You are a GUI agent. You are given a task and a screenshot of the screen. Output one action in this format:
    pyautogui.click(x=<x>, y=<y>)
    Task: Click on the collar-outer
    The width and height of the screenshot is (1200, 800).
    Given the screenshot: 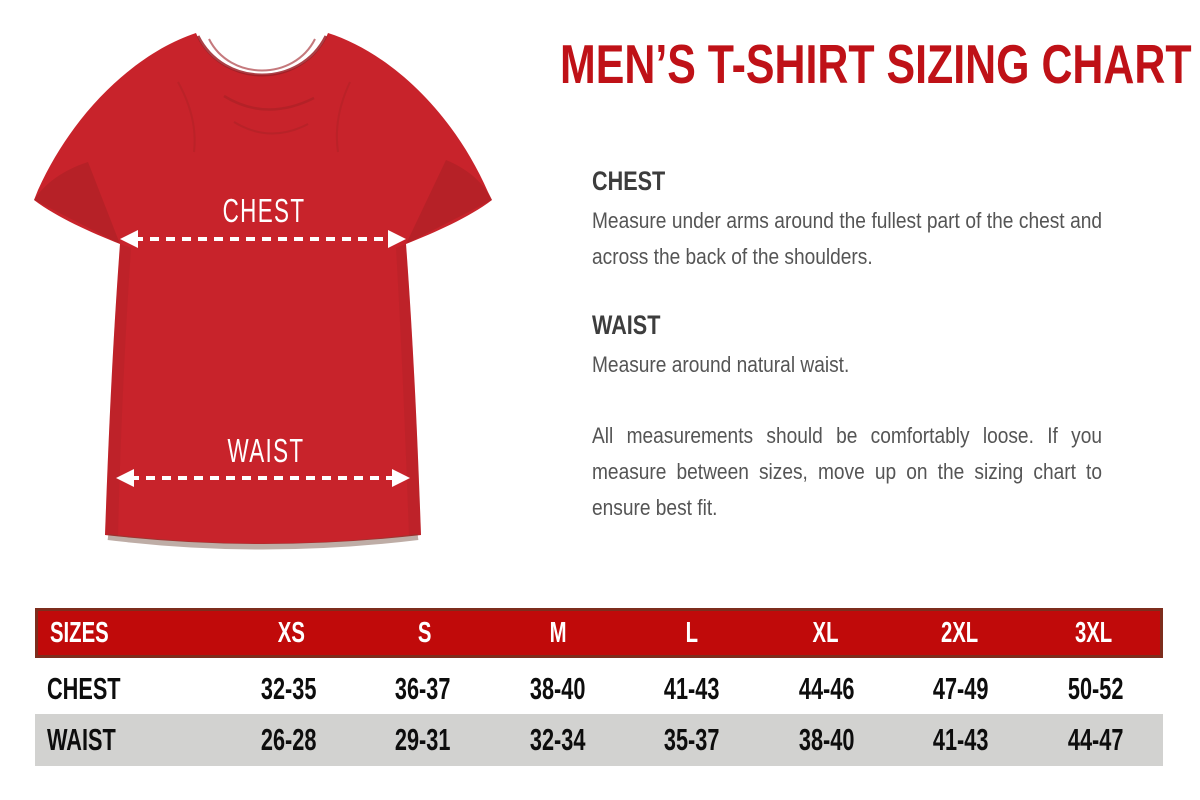 What is the action you would take?
    pyautogui.click(x=262, y=56)
    